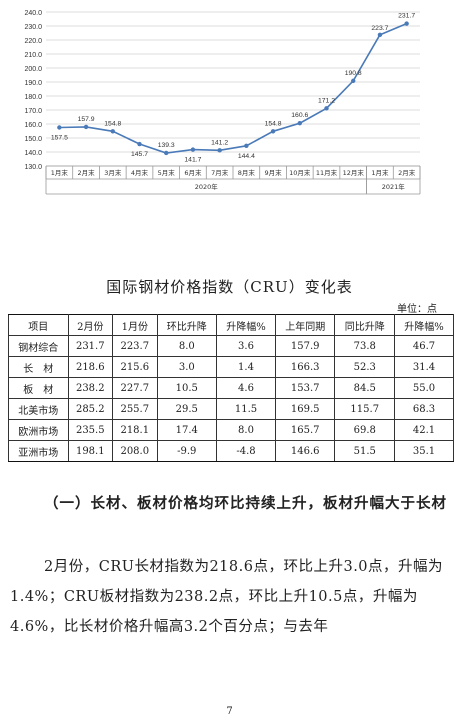 This screenshot has width=459, height=725. What do you see at coordinates (365, 325) in the screenshot?
I see `column-header: 同比升降` at bounding box center [365, 325].